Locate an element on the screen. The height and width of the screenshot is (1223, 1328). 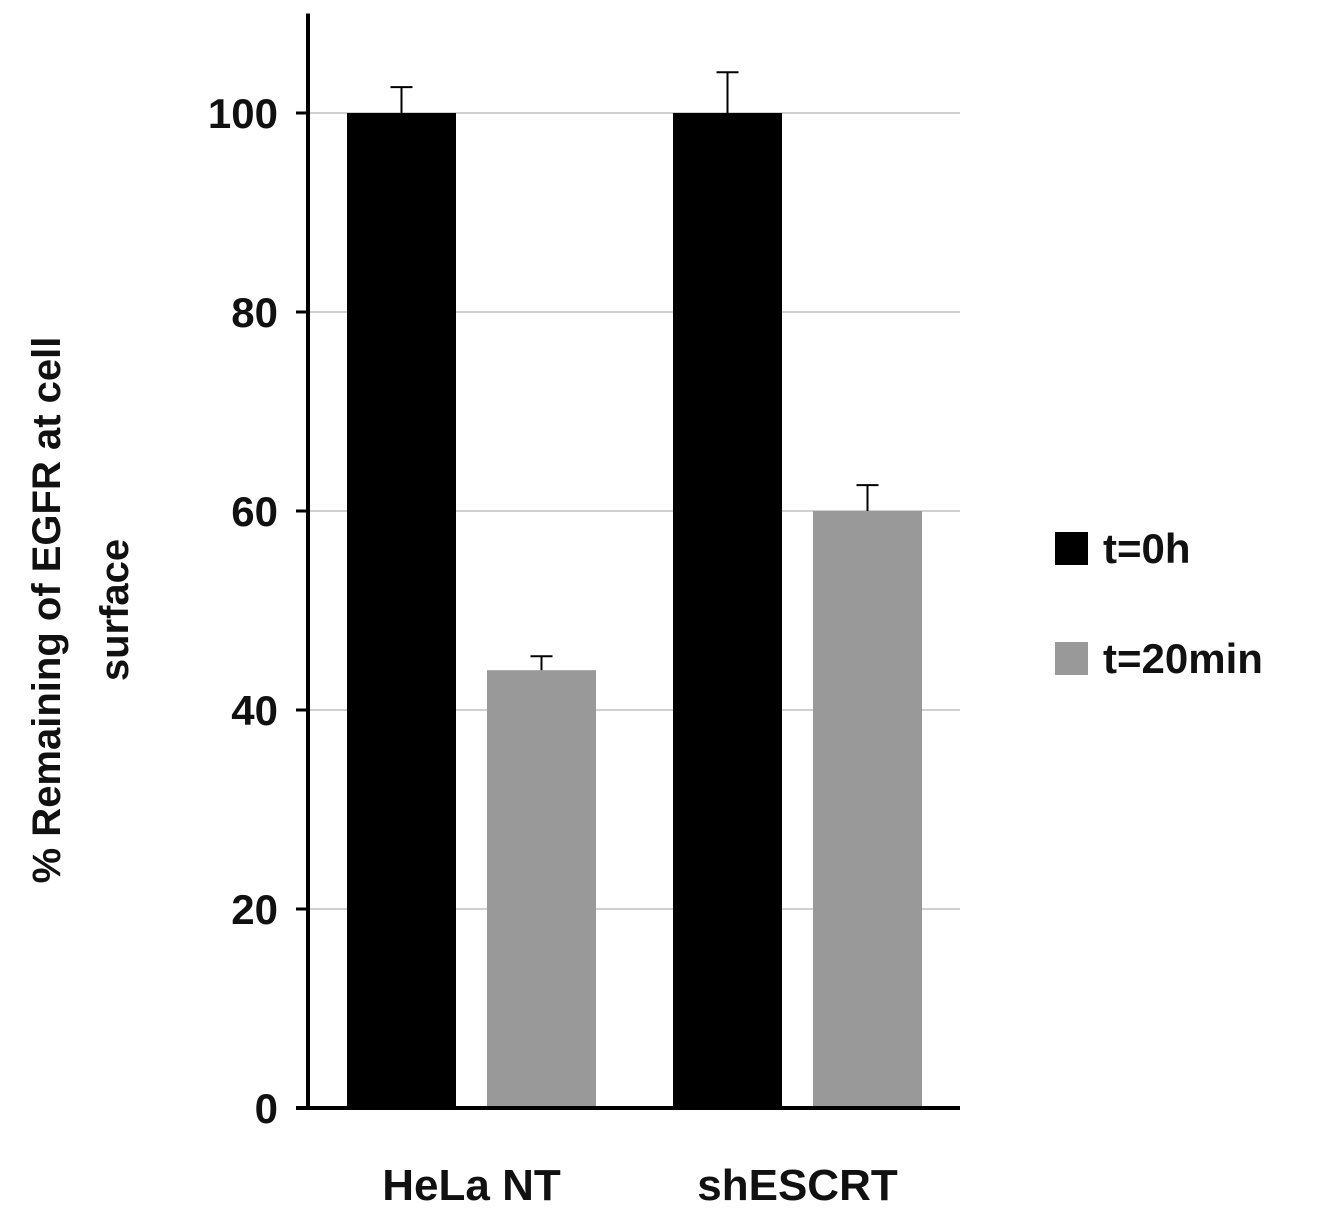
y-tick-label: 40 is located at coordinates (254, 710).